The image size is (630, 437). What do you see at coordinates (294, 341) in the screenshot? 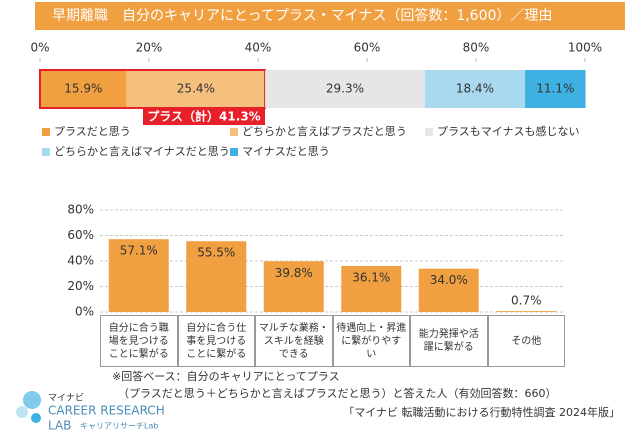
I see `x-tick-label: マルチな業務・ スキルを経験 できる` at bounding box center [294, 341].